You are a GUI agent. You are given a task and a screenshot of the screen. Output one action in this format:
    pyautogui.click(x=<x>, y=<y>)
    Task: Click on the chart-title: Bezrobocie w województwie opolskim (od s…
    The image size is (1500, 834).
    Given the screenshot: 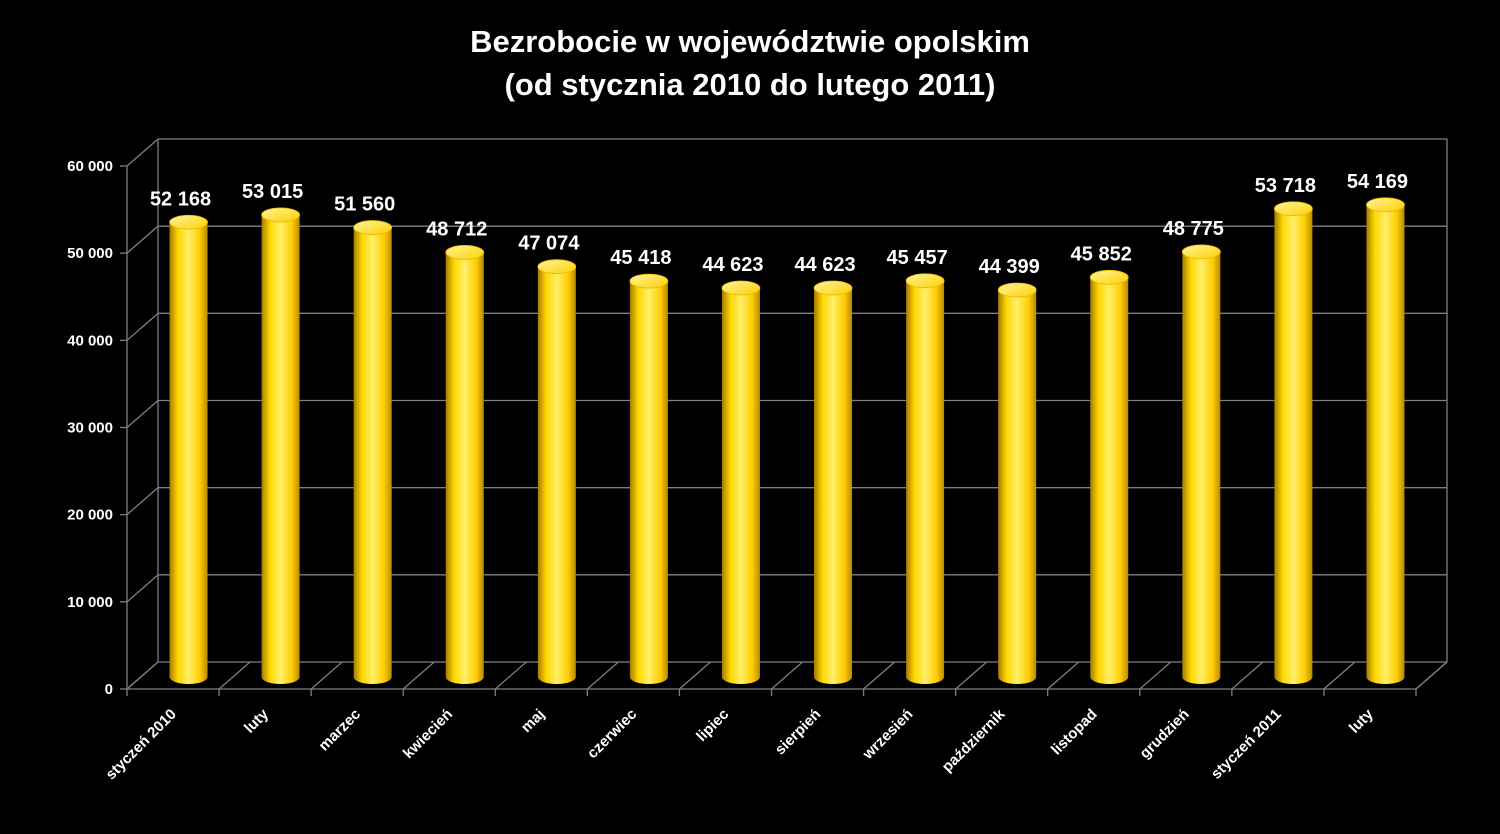 What is the action you would take?
    pyautogui.click(x=750, y=63)
    